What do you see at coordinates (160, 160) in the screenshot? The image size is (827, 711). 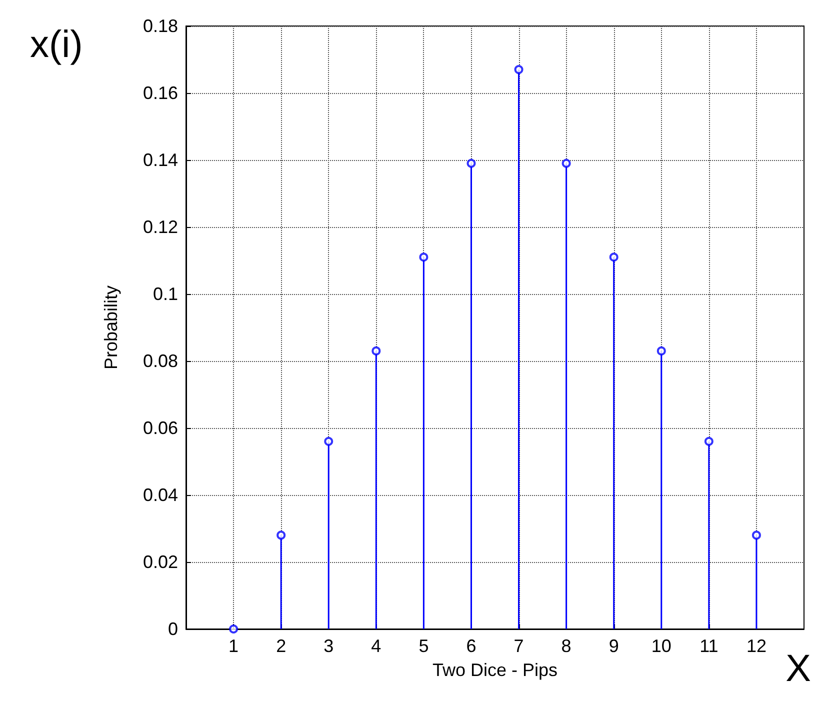 I see `y-tick-label: 0.14` at bounding box center [160, 160].